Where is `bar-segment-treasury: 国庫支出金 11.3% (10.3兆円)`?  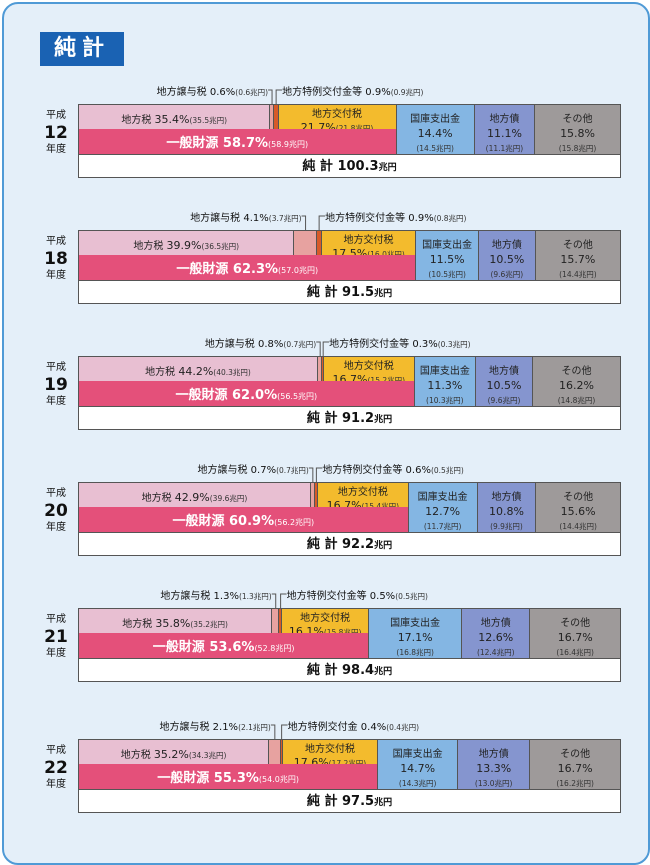 bar-segment-treasury: 国庫支出金 11.3% (10.3兆円) is located at coordinates (445, 381).